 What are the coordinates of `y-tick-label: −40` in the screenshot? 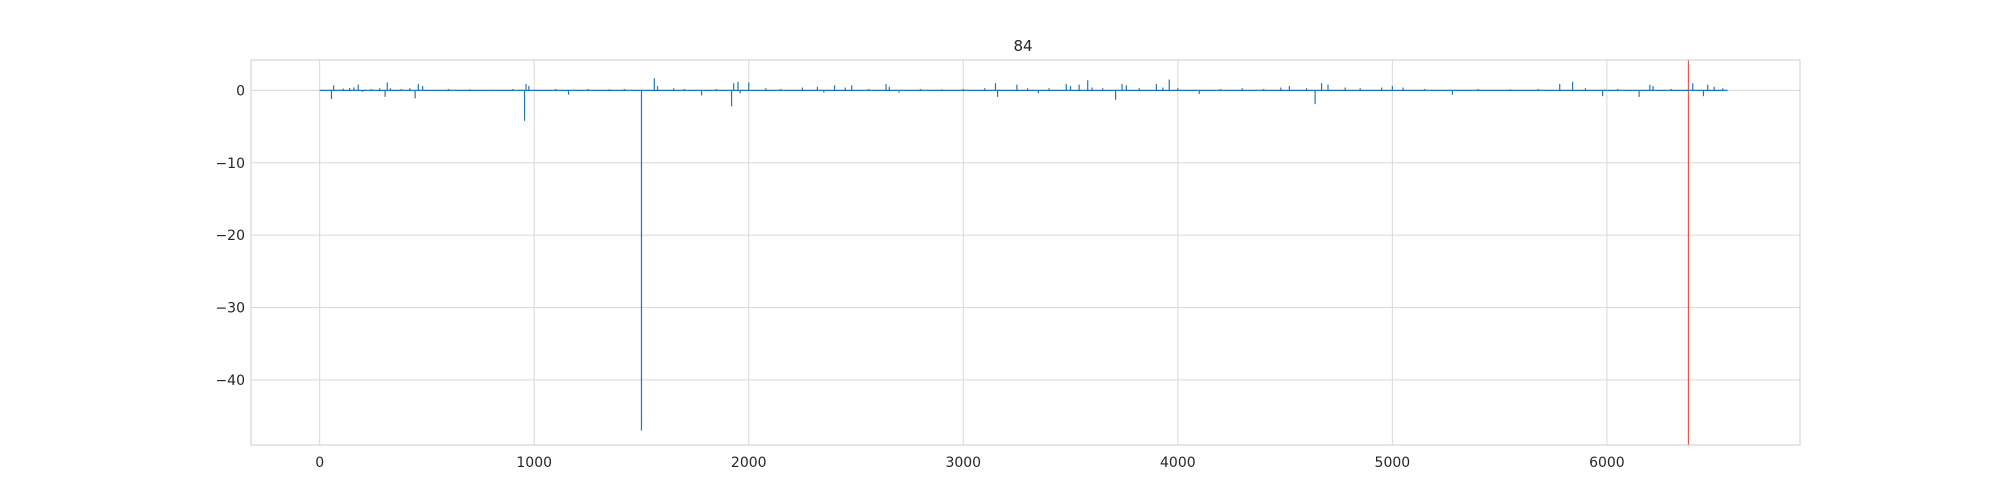 It's located at (230, 381).